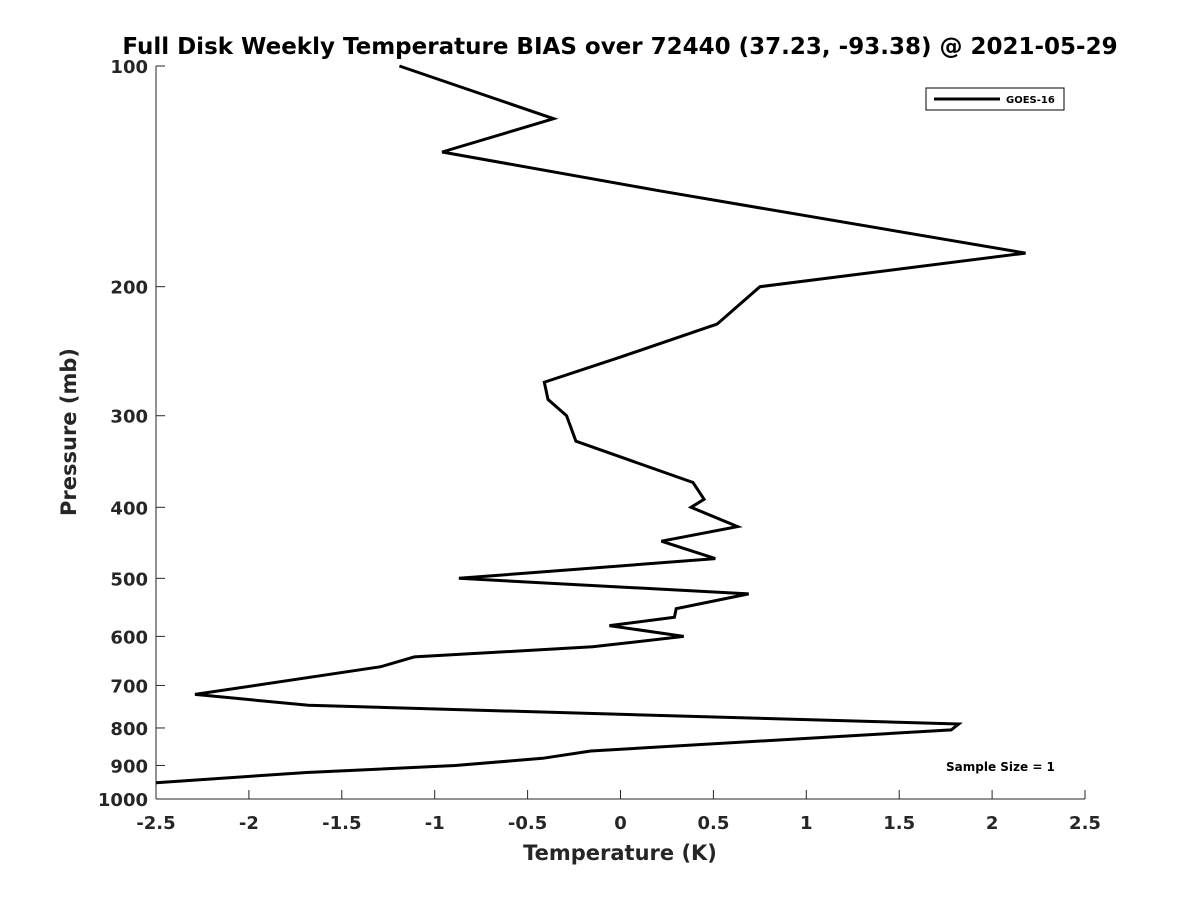  I want to click on y-tick-label: 600, so click(129, 637).